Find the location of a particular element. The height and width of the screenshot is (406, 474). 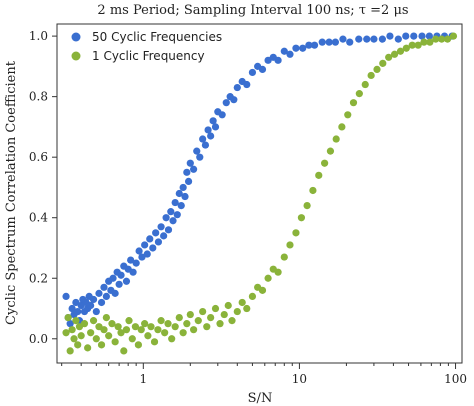

legend: 50 Cyclic Frequencies 1 Cyclic Frequency is located at coordinates (146, 46).